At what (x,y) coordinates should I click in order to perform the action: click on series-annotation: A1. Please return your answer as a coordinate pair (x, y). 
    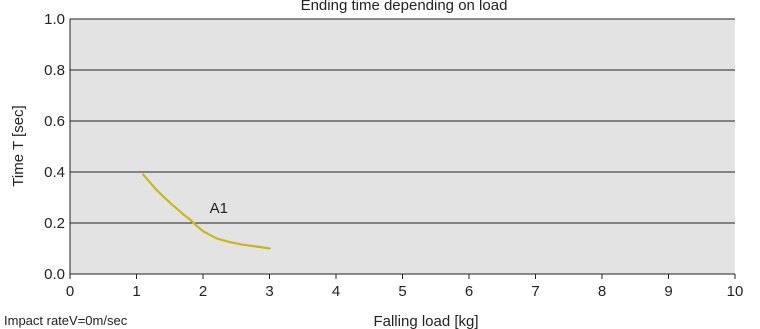
    Looking at the image, I should click on (219, 208).